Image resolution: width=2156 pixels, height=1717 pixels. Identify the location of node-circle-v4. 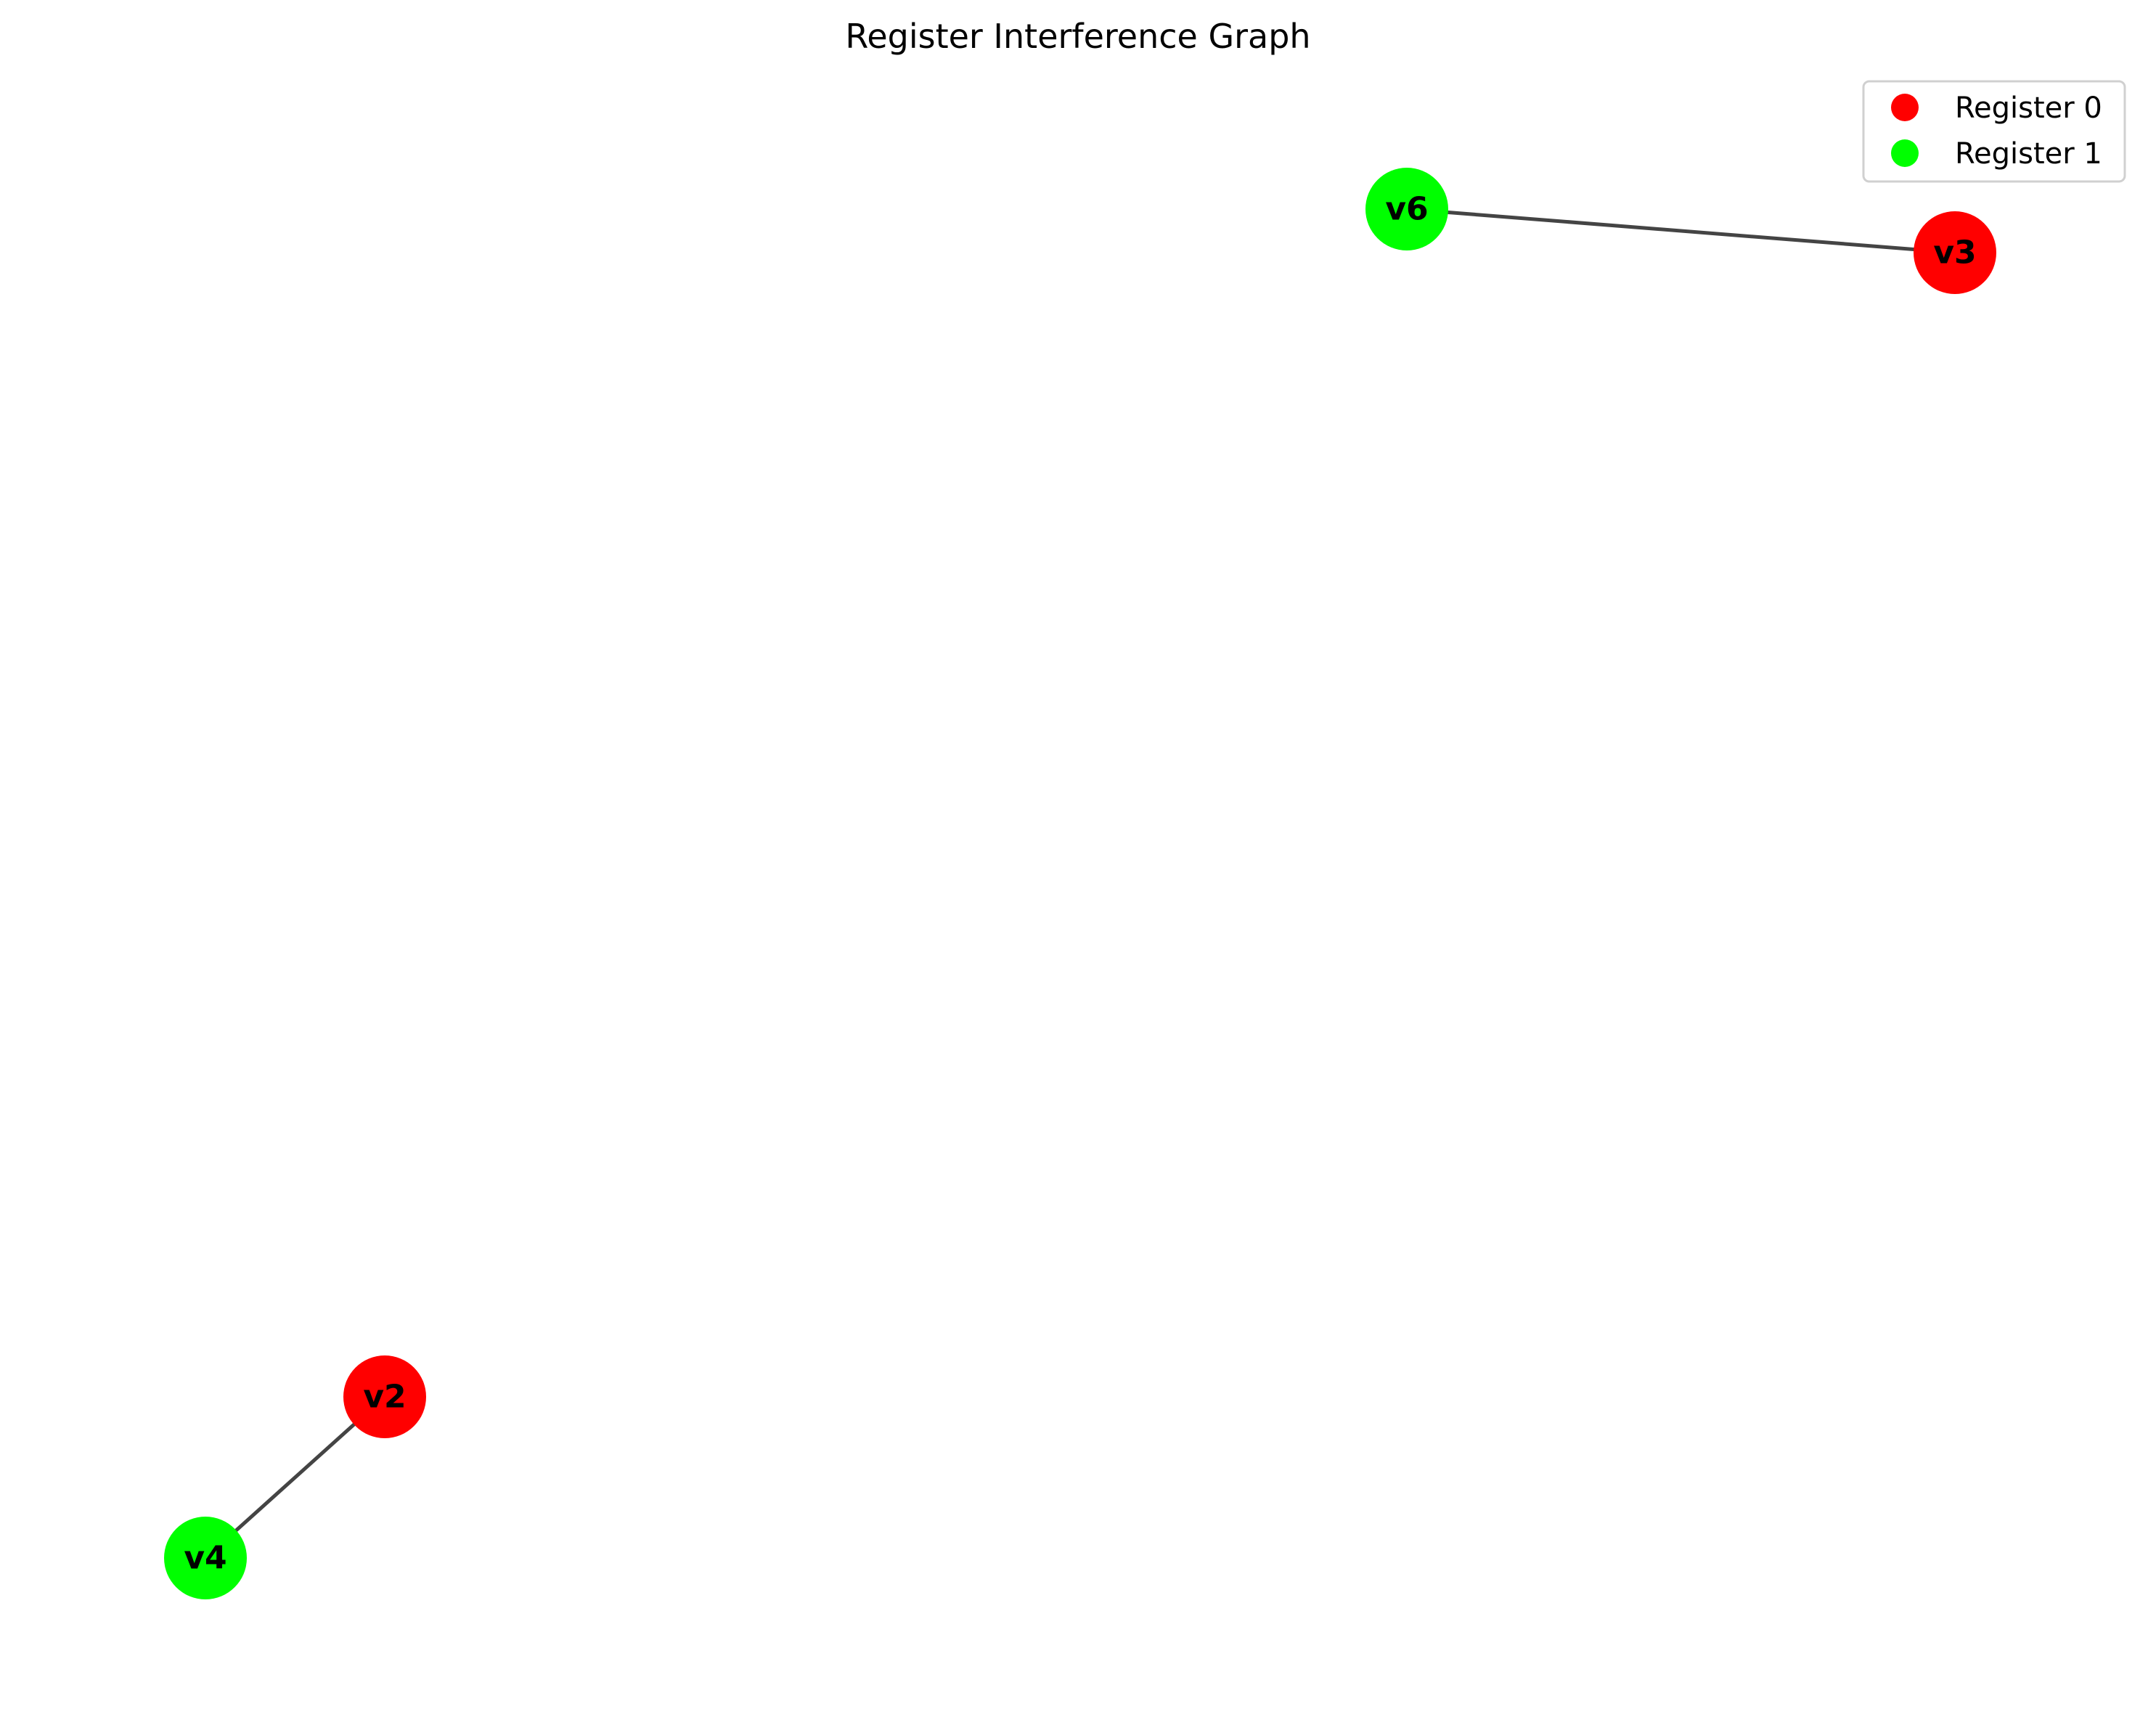
(206, 1558).